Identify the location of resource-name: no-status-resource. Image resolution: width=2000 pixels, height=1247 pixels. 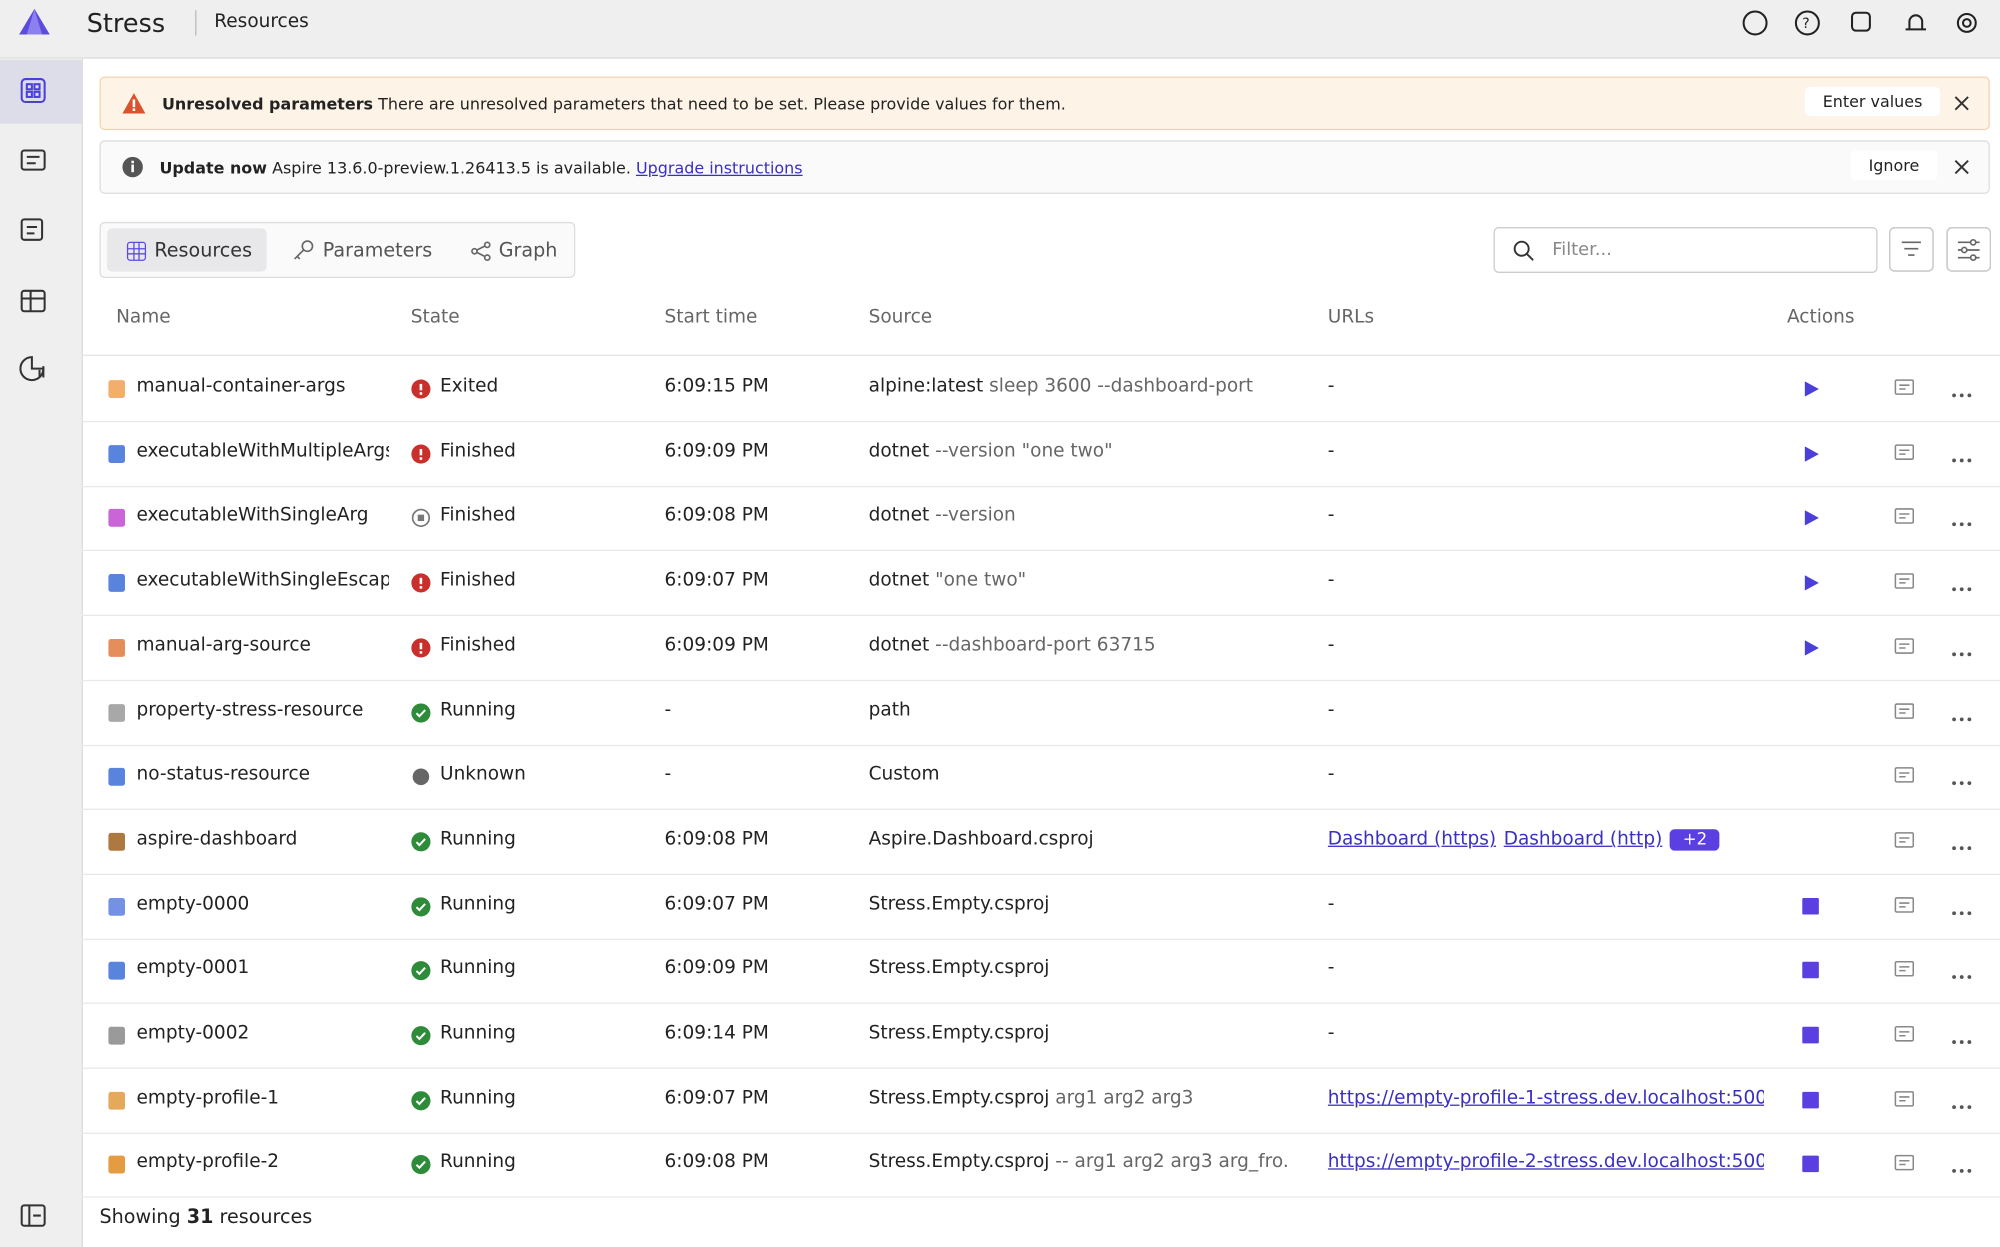
(223, 774).